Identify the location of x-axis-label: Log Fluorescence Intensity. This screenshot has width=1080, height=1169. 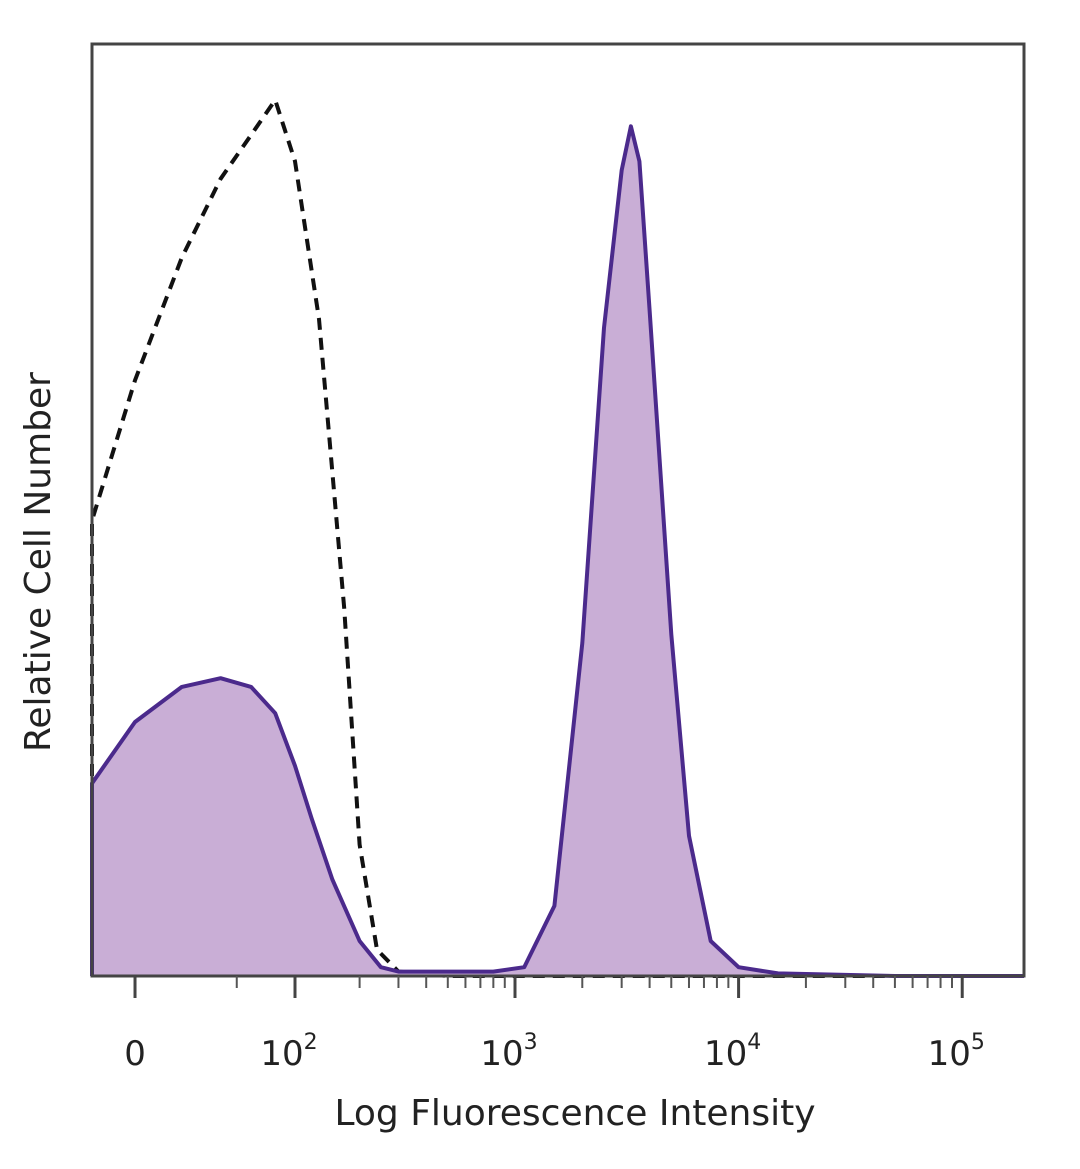
(574, 1113).